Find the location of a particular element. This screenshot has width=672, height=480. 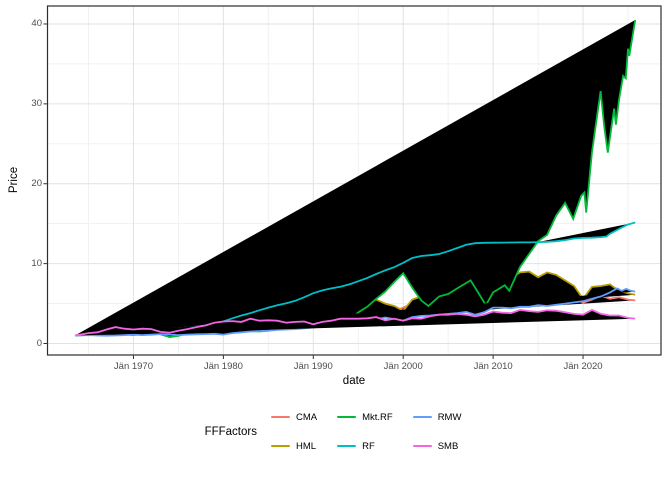

x-tick-label: Jän 1990 is located at coordinates (313, 366).